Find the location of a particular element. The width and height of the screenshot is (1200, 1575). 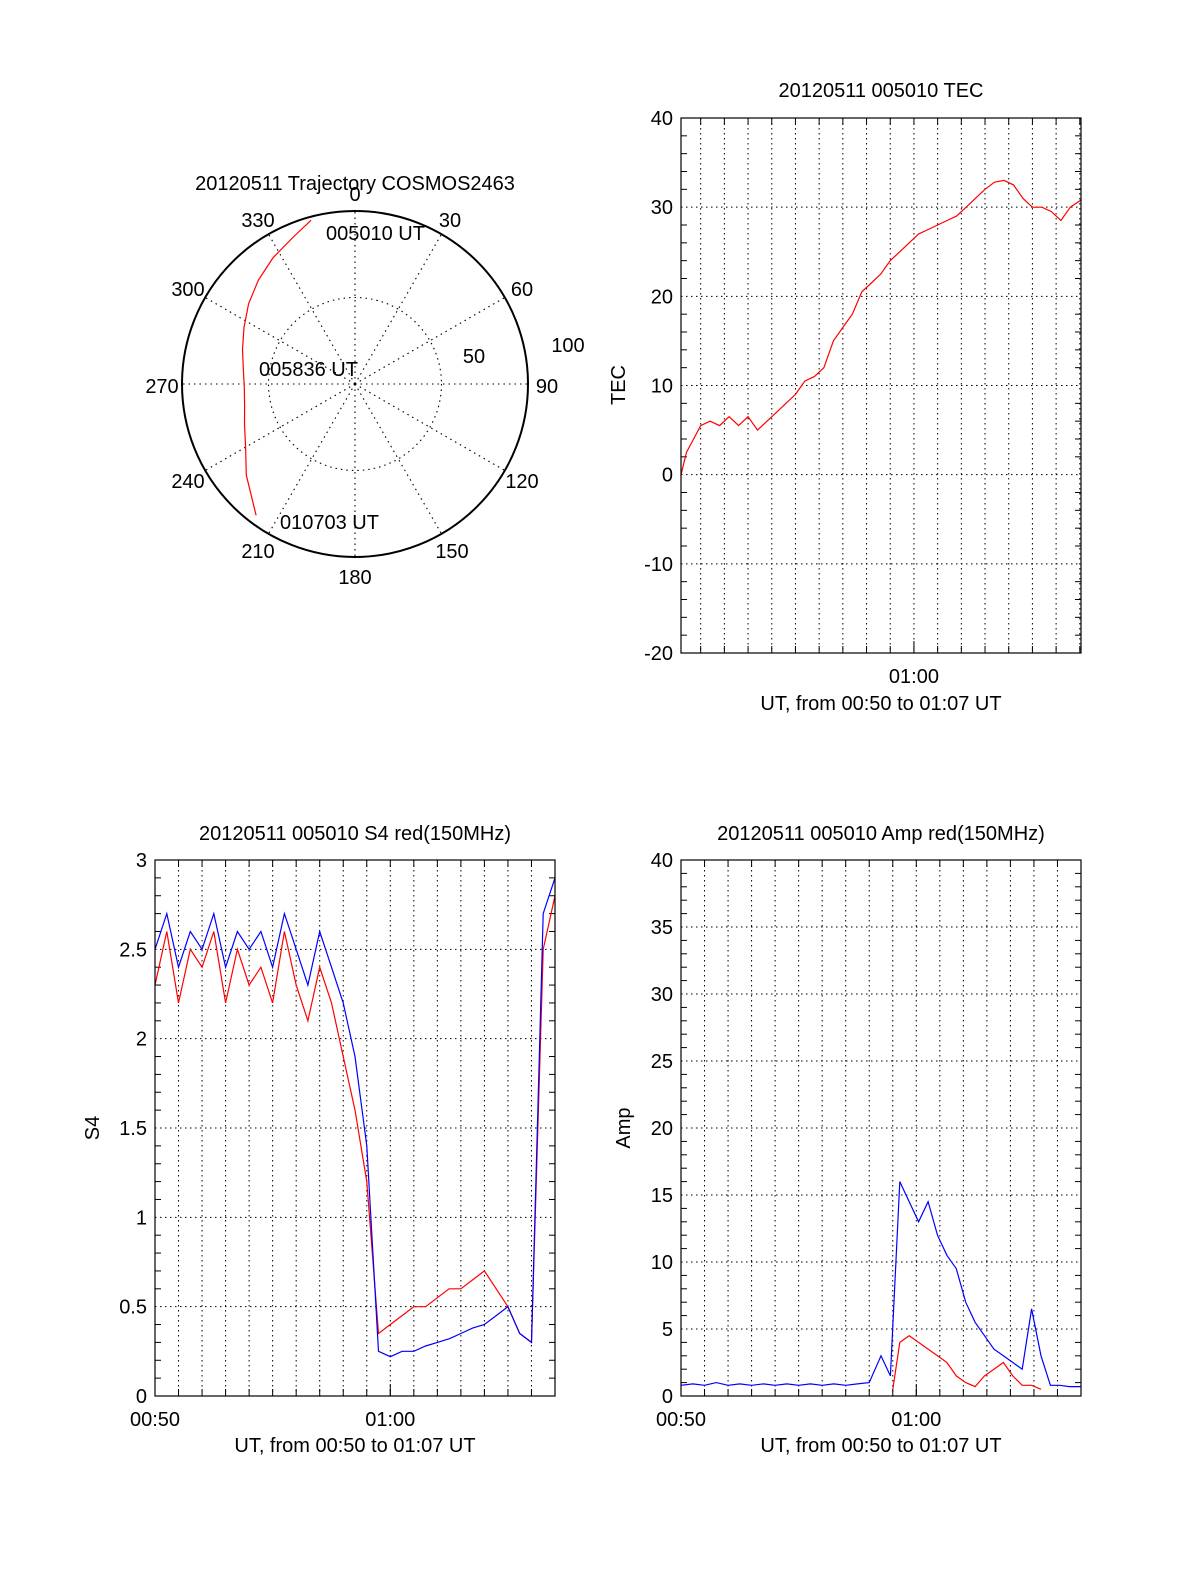

polar-angle-label: 120 is located at coordinates (521, 482).